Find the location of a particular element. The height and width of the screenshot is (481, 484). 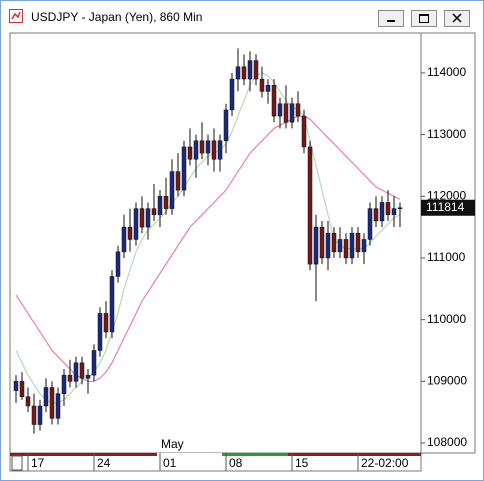

x-tick-label: 24 is located at coordinates (104, 463).